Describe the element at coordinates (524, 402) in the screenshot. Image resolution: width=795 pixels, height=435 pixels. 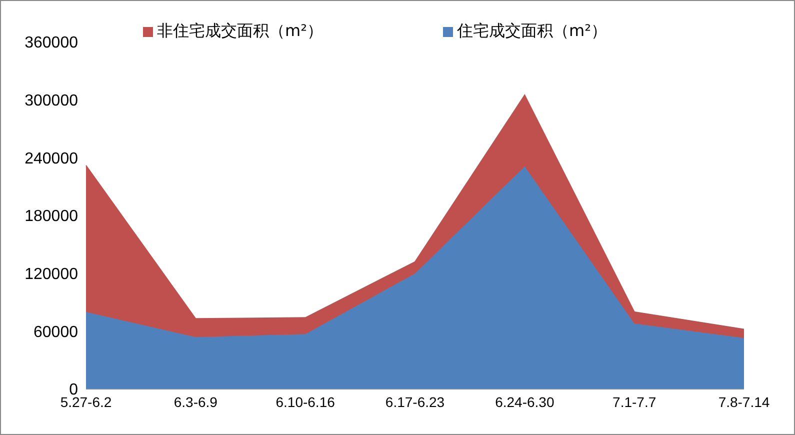
I see `x-tick-label: 6.24-6.30` at that location.